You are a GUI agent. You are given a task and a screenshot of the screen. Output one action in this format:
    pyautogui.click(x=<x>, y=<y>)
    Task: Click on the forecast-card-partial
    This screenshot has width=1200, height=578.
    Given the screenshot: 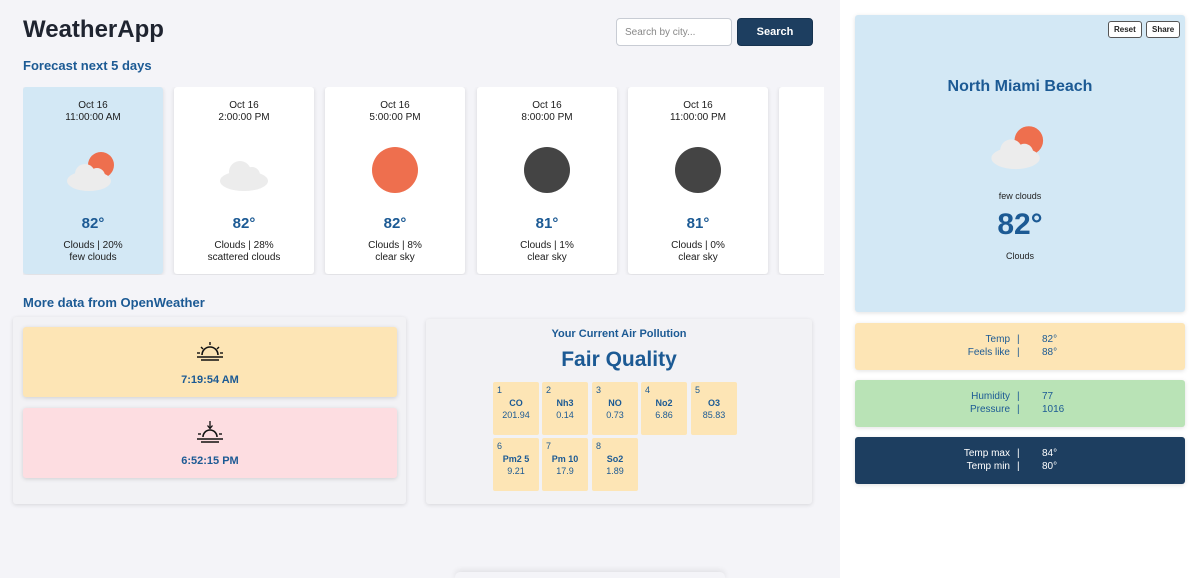 What is the action you would take?
    pyautogui.click(x=801, y=180)
    